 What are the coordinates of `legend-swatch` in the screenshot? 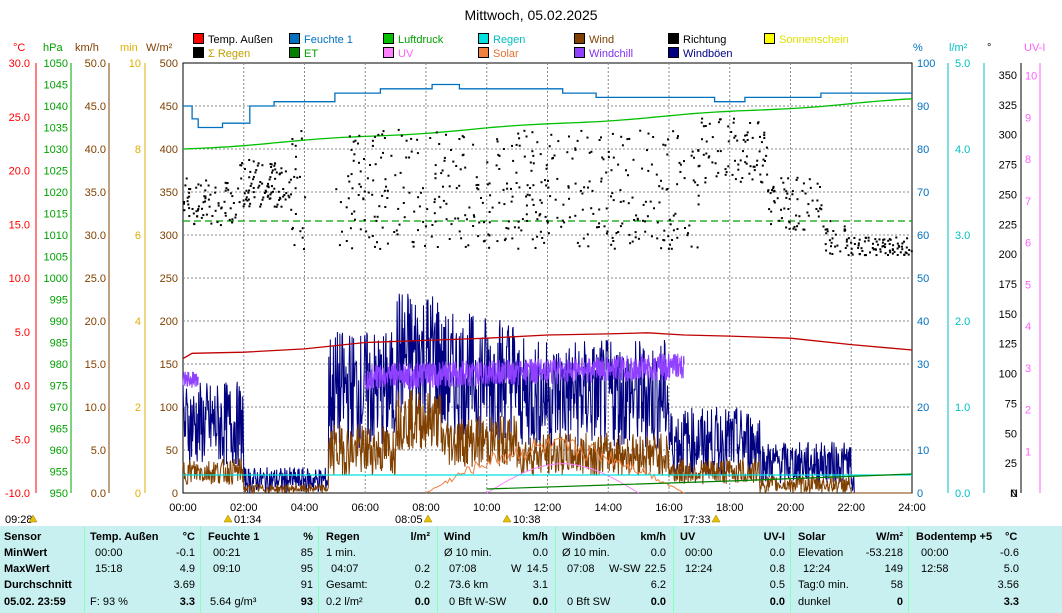 It's located at (483, 38).